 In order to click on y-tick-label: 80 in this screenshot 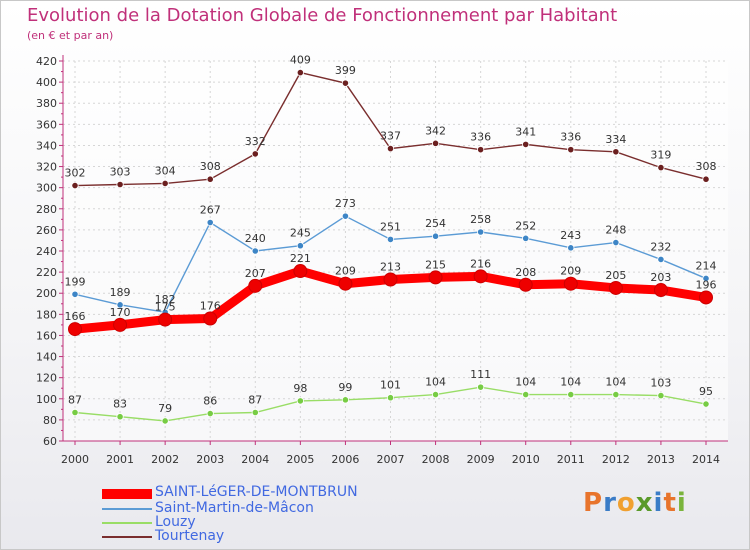, I will do `click(50, 420)`.